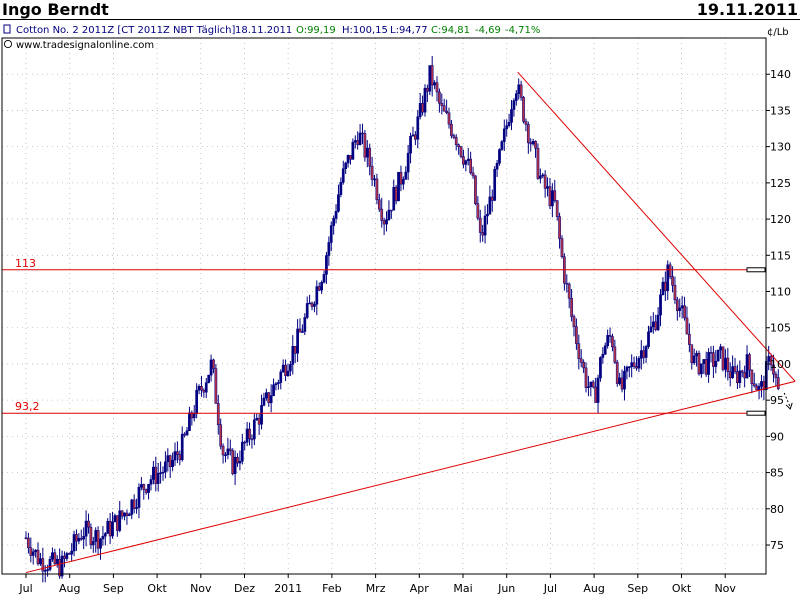 The height and width of the screenshot is (600, 800). What do you see at coordinates (506, 588) in the screenshot?
I see `x-tick-label: Jun` at bounding box center [506, 588].